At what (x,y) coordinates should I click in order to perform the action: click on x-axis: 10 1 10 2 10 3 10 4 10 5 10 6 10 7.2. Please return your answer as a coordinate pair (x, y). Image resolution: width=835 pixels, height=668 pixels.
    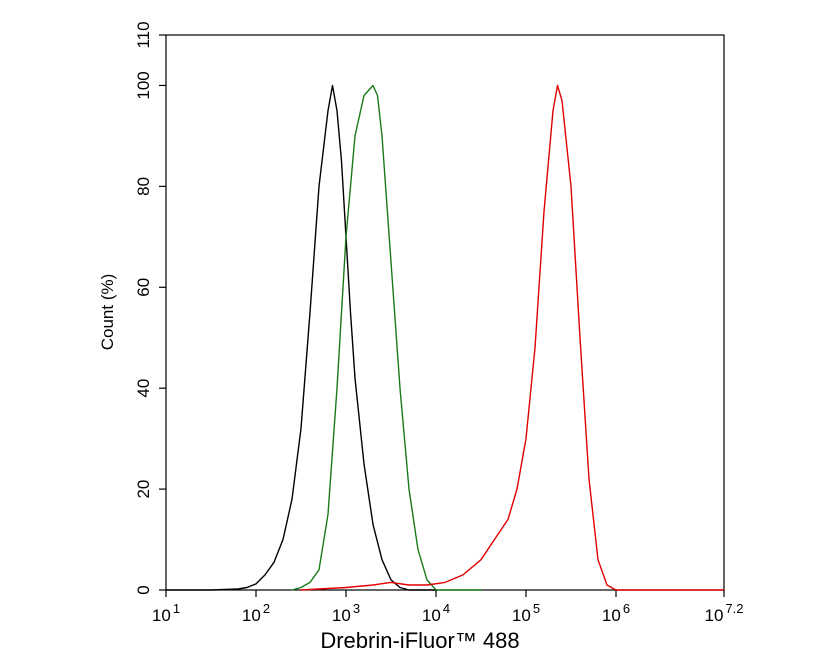
    Looking at the image, I should click on (448, 607).